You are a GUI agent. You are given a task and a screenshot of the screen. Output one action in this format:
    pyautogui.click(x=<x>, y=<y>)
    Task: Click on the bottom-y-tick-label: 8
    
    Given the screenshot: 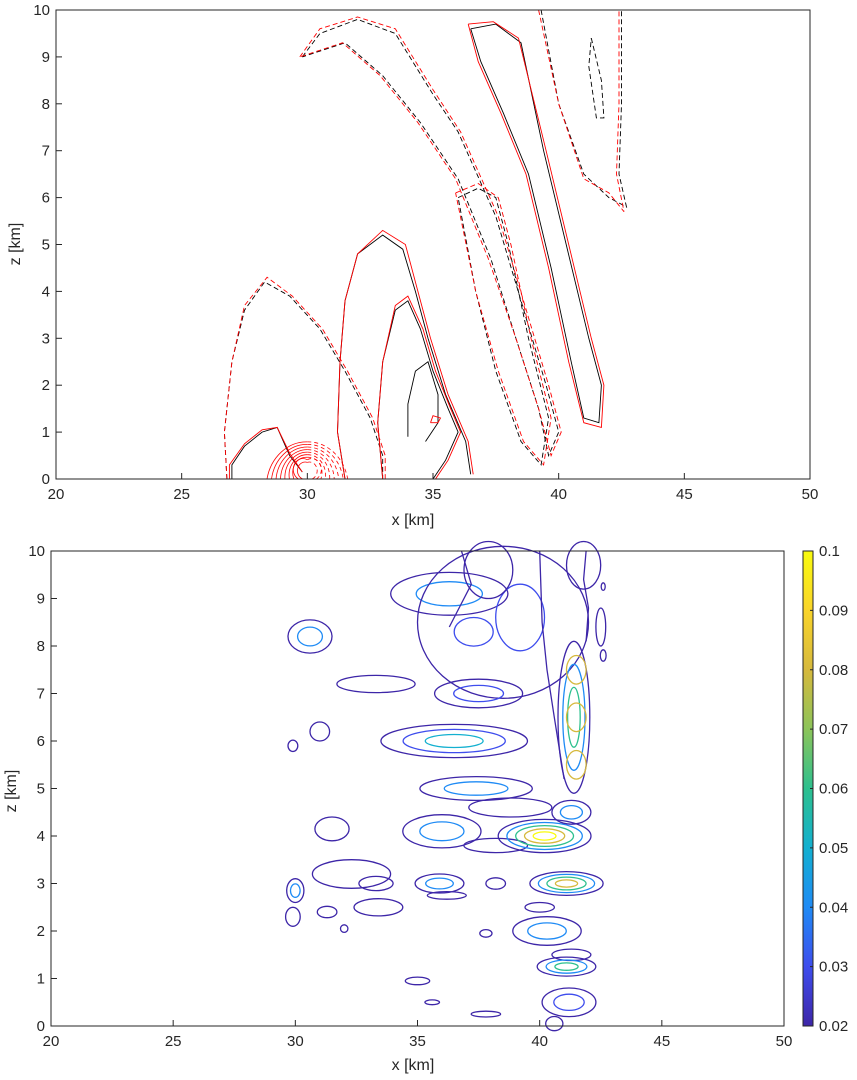 What is the action you would take?
    pyautogui.click(x=41, y=646)
    